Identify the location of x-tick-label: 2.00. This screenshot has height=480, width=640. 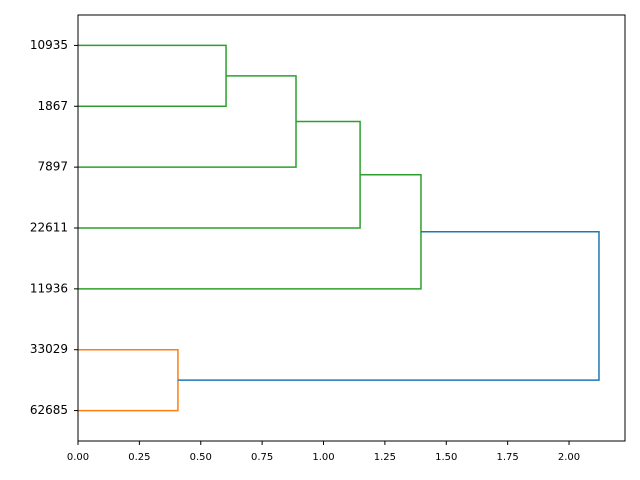
(569, 457).